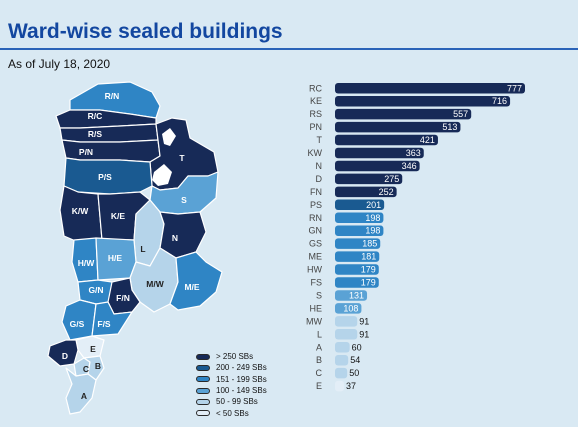  What do you see at coordinates (175, 238) in the screenshot?
I see `ward-label-n: N` at bounding box center [175, 238].